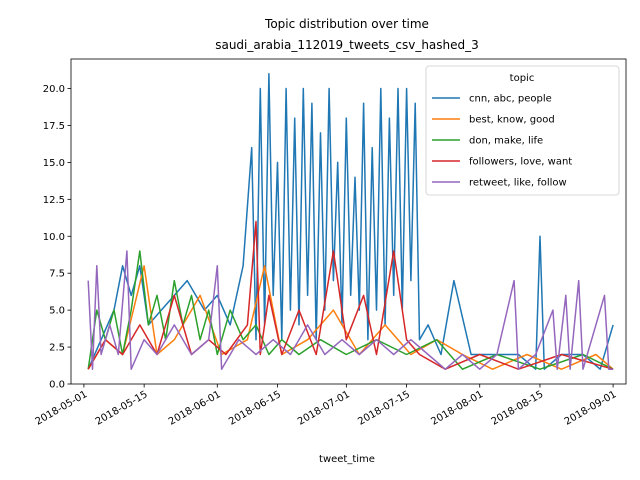 The height and width of the screenshot is (480, 640). Describe the element at coordinates (54, 163) in the screenshot. I see `y-tick-label: 15.0` at that location.